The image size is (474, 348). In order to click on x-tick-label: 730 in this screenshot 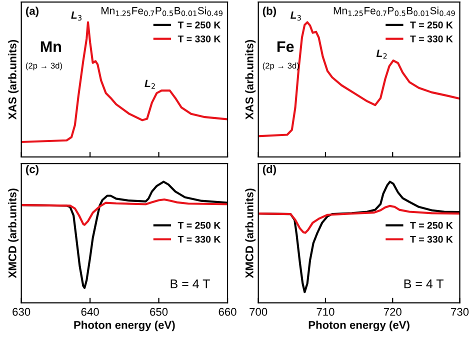, I will do `click(460, 312)`.